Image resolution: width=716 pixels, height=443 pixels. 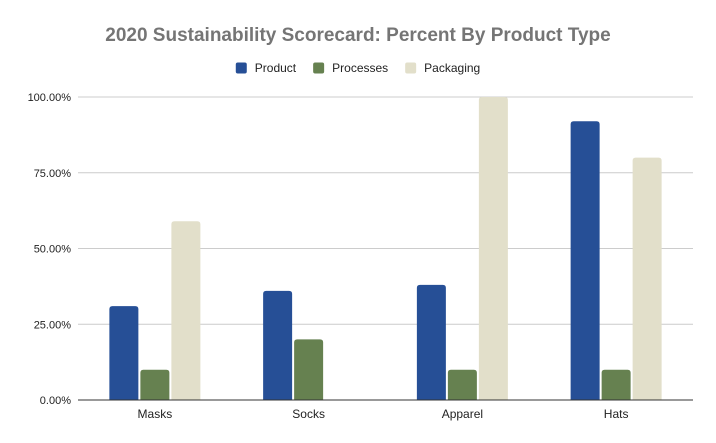 What do you see at coordinates (309, 369) in the screenshot?
I see `bar-processes-socks` at bounding box center [309, 369].